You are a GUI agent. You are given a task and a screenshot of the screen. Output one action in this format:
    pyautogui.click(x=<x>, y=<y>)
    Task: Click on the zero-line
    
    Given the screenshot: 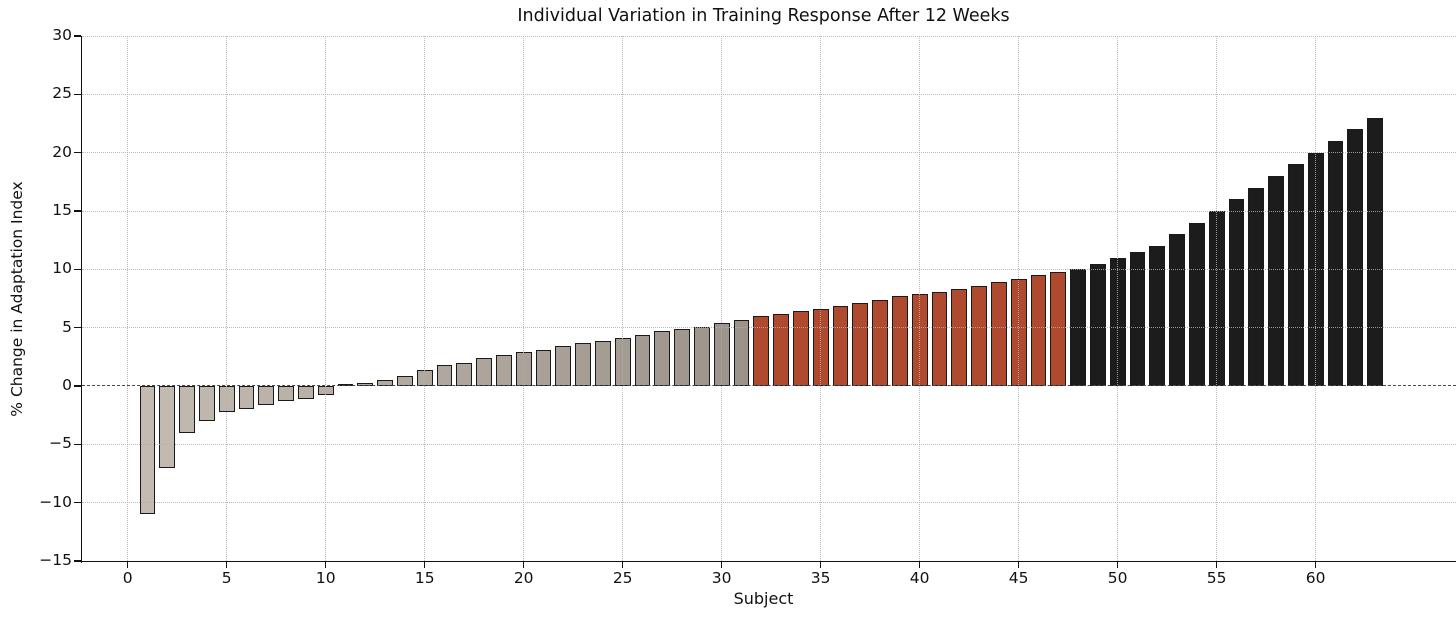 What is the action you would take?
    pyautogui.click(x=769, y=386)
    